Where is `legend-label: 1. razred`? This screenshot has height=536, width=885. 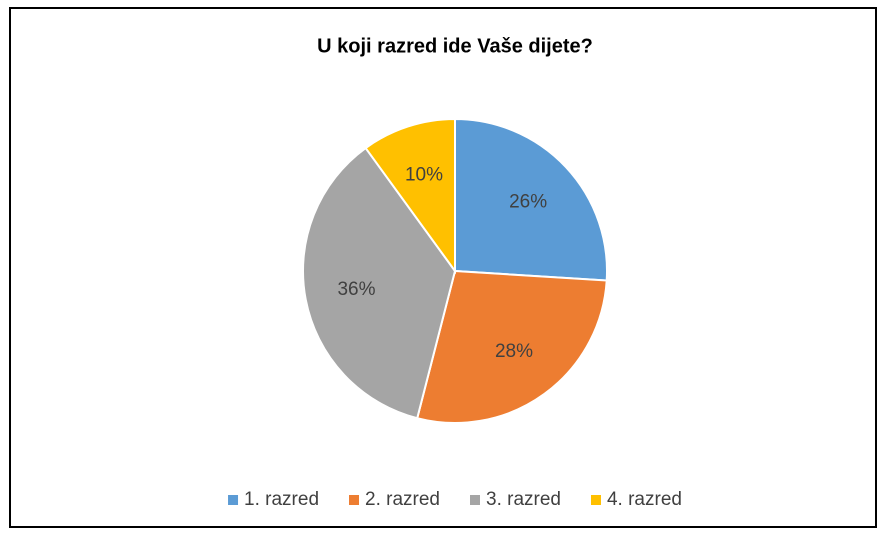 legend-label: 1. razred is located at coordinates (281, 499).